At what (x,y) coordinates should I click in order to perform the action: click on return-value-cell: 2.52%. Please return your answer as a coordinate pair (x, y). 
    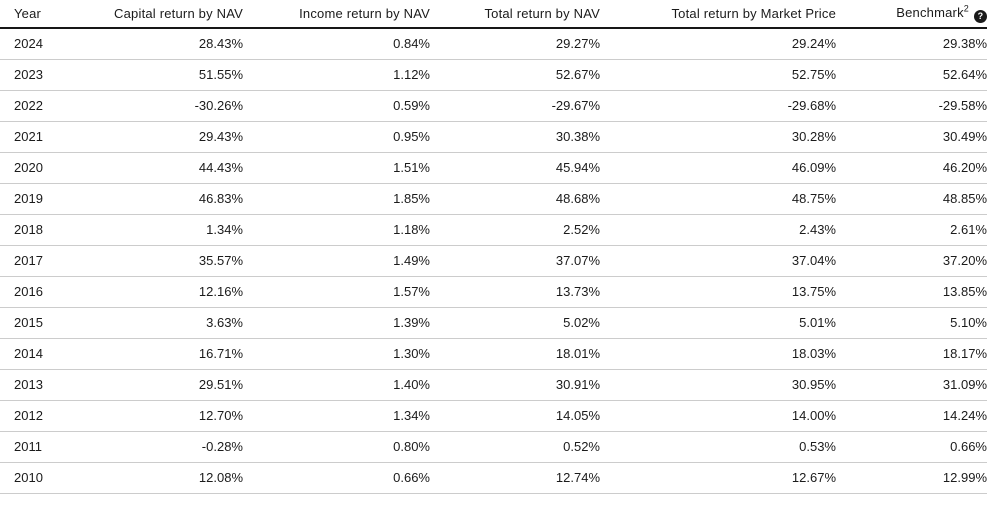
    Looking at the image, I should click on (515, 230).